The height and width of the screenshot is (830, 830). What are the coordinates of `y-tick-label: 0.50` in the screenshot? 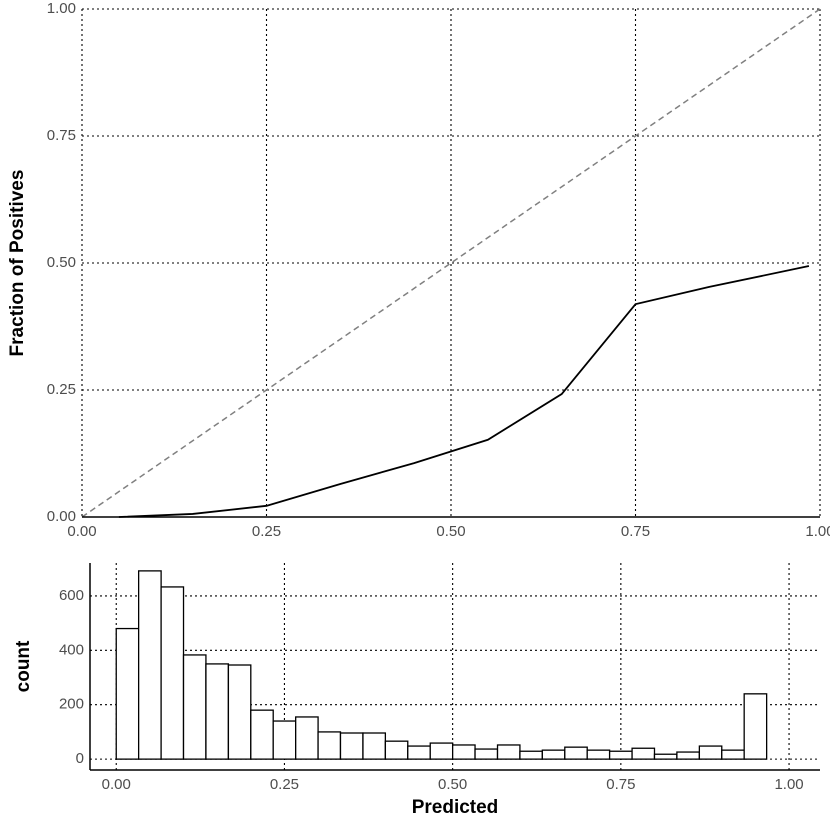 It's located at (61, 262).